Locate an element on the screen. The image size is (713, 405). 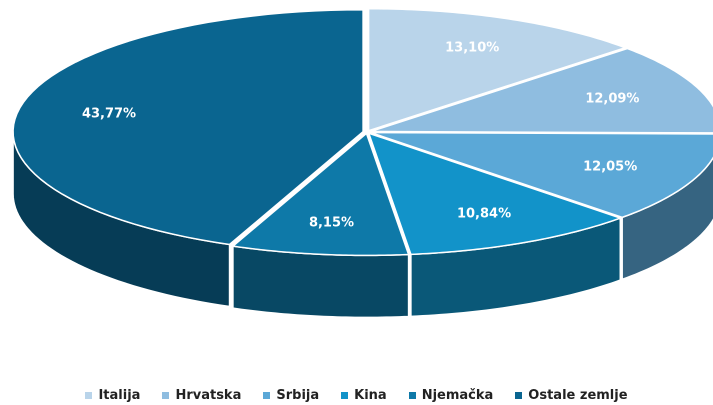
legend-item: Italija is located at coordinates (112, 395).